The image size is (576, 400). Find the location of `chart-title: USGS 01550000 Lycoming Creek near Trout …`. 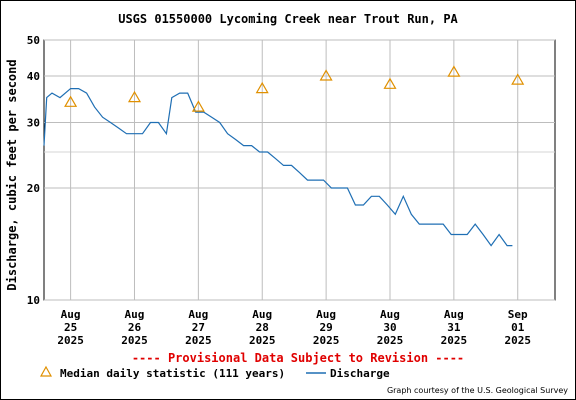

chart-title: USGS 01550000 Lycoming Creek near Trout … is located at coordinates (288, 19).